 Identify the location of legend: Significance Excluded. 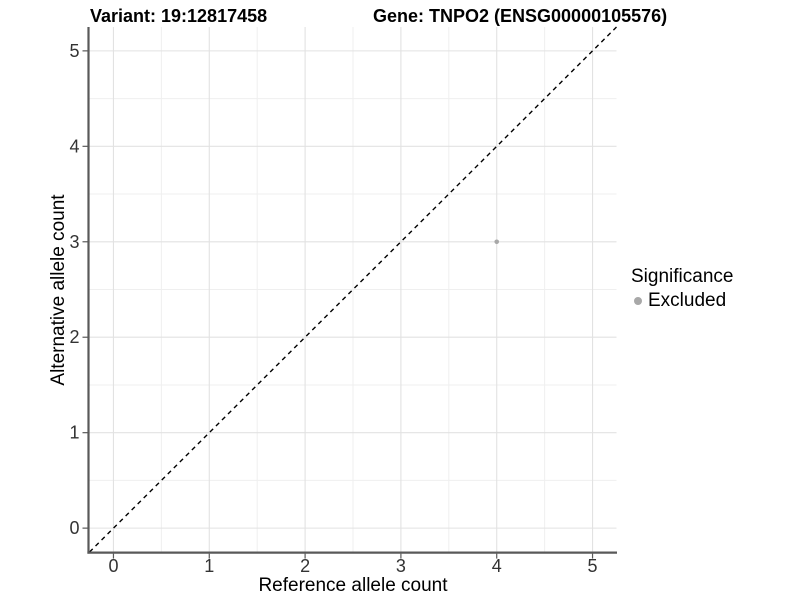
(682, 289).